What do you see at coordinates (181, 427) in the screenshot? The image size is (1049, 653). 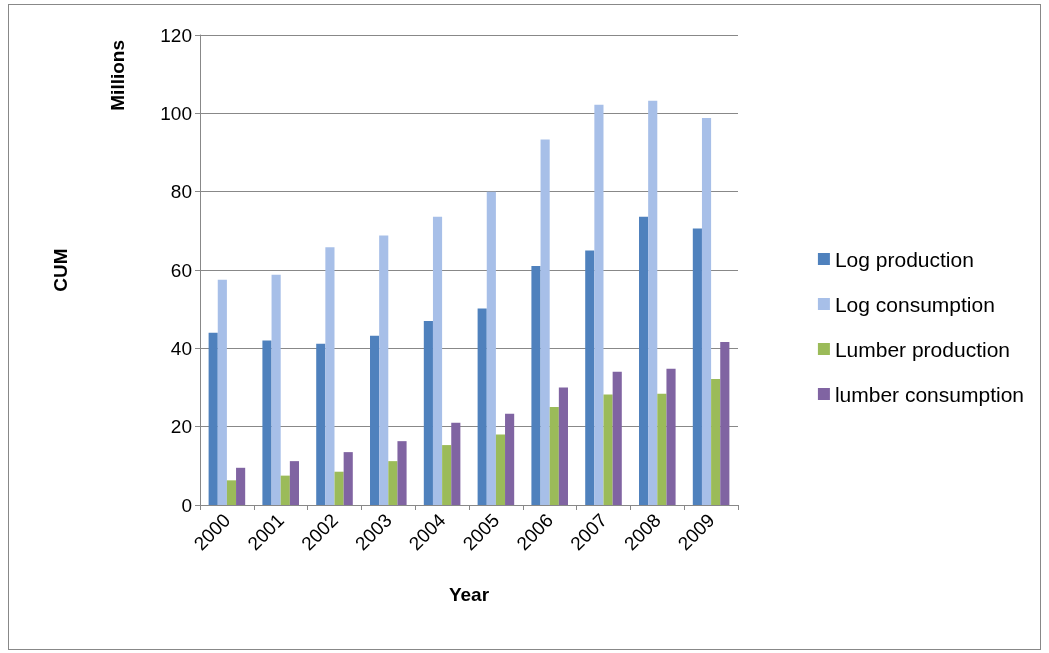 I see `y-tick-label: 20` at bounding box center [181, 427].